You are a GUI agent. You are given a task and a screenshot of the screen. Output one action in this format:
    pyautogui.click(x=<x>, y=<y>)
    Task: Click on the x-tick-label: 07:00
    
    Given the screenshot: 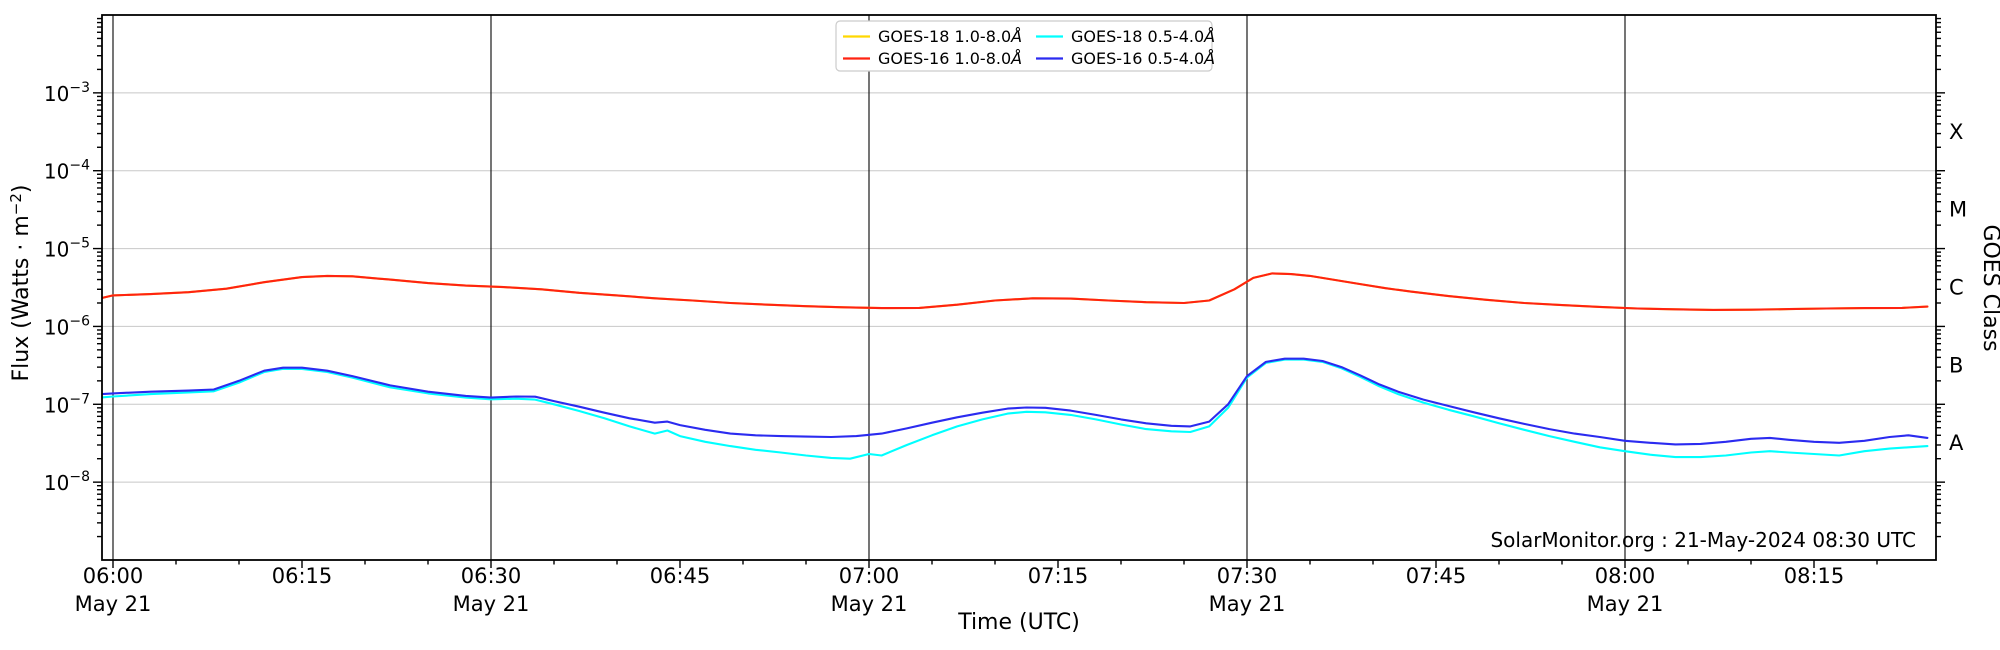 What is the action you would take?
    pyautogui.click(x=869, y=576)
    